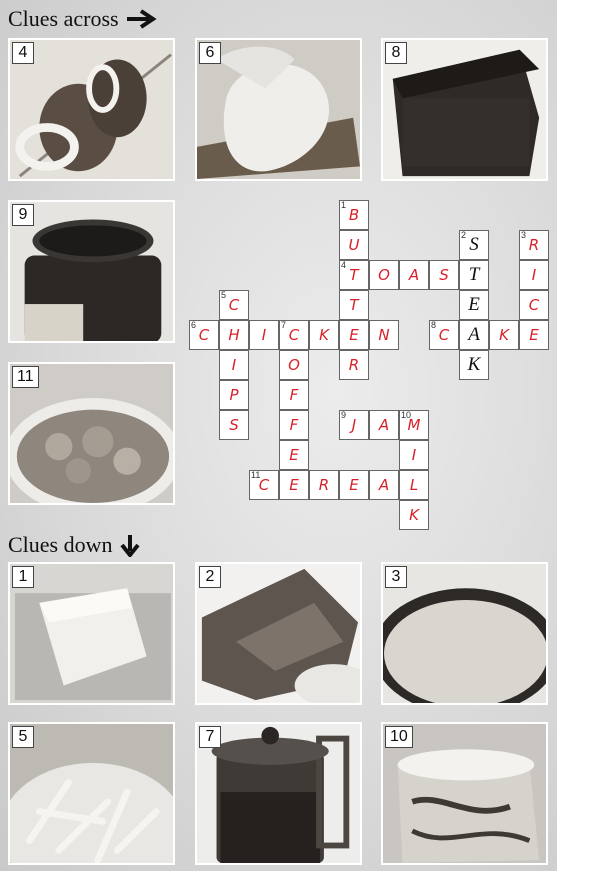 This screenshot has width=599, height=871. I want to click on cell-letter: S, so click(234, 425).